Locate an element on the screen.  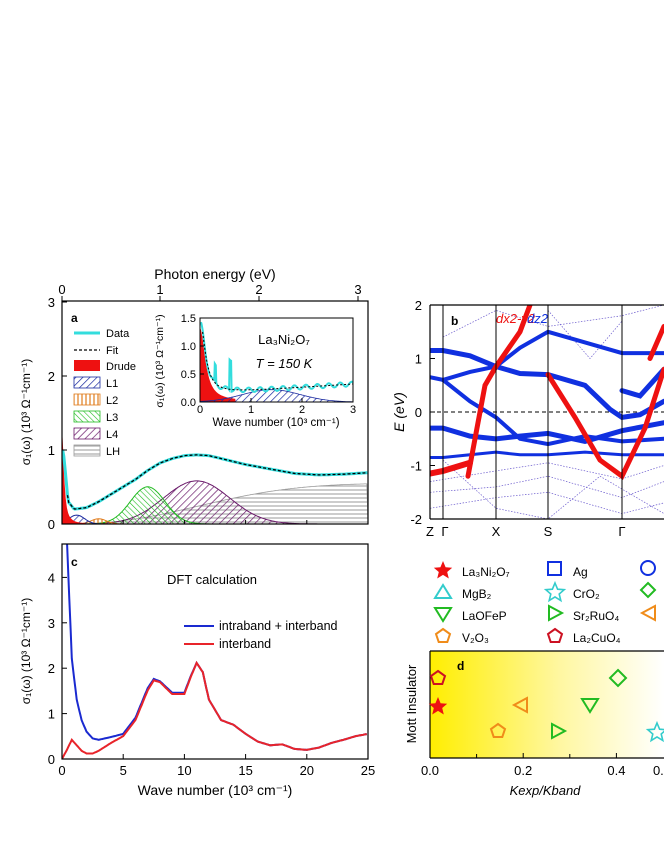
top-tick-2: 2 is located at coordinates (258, 289).